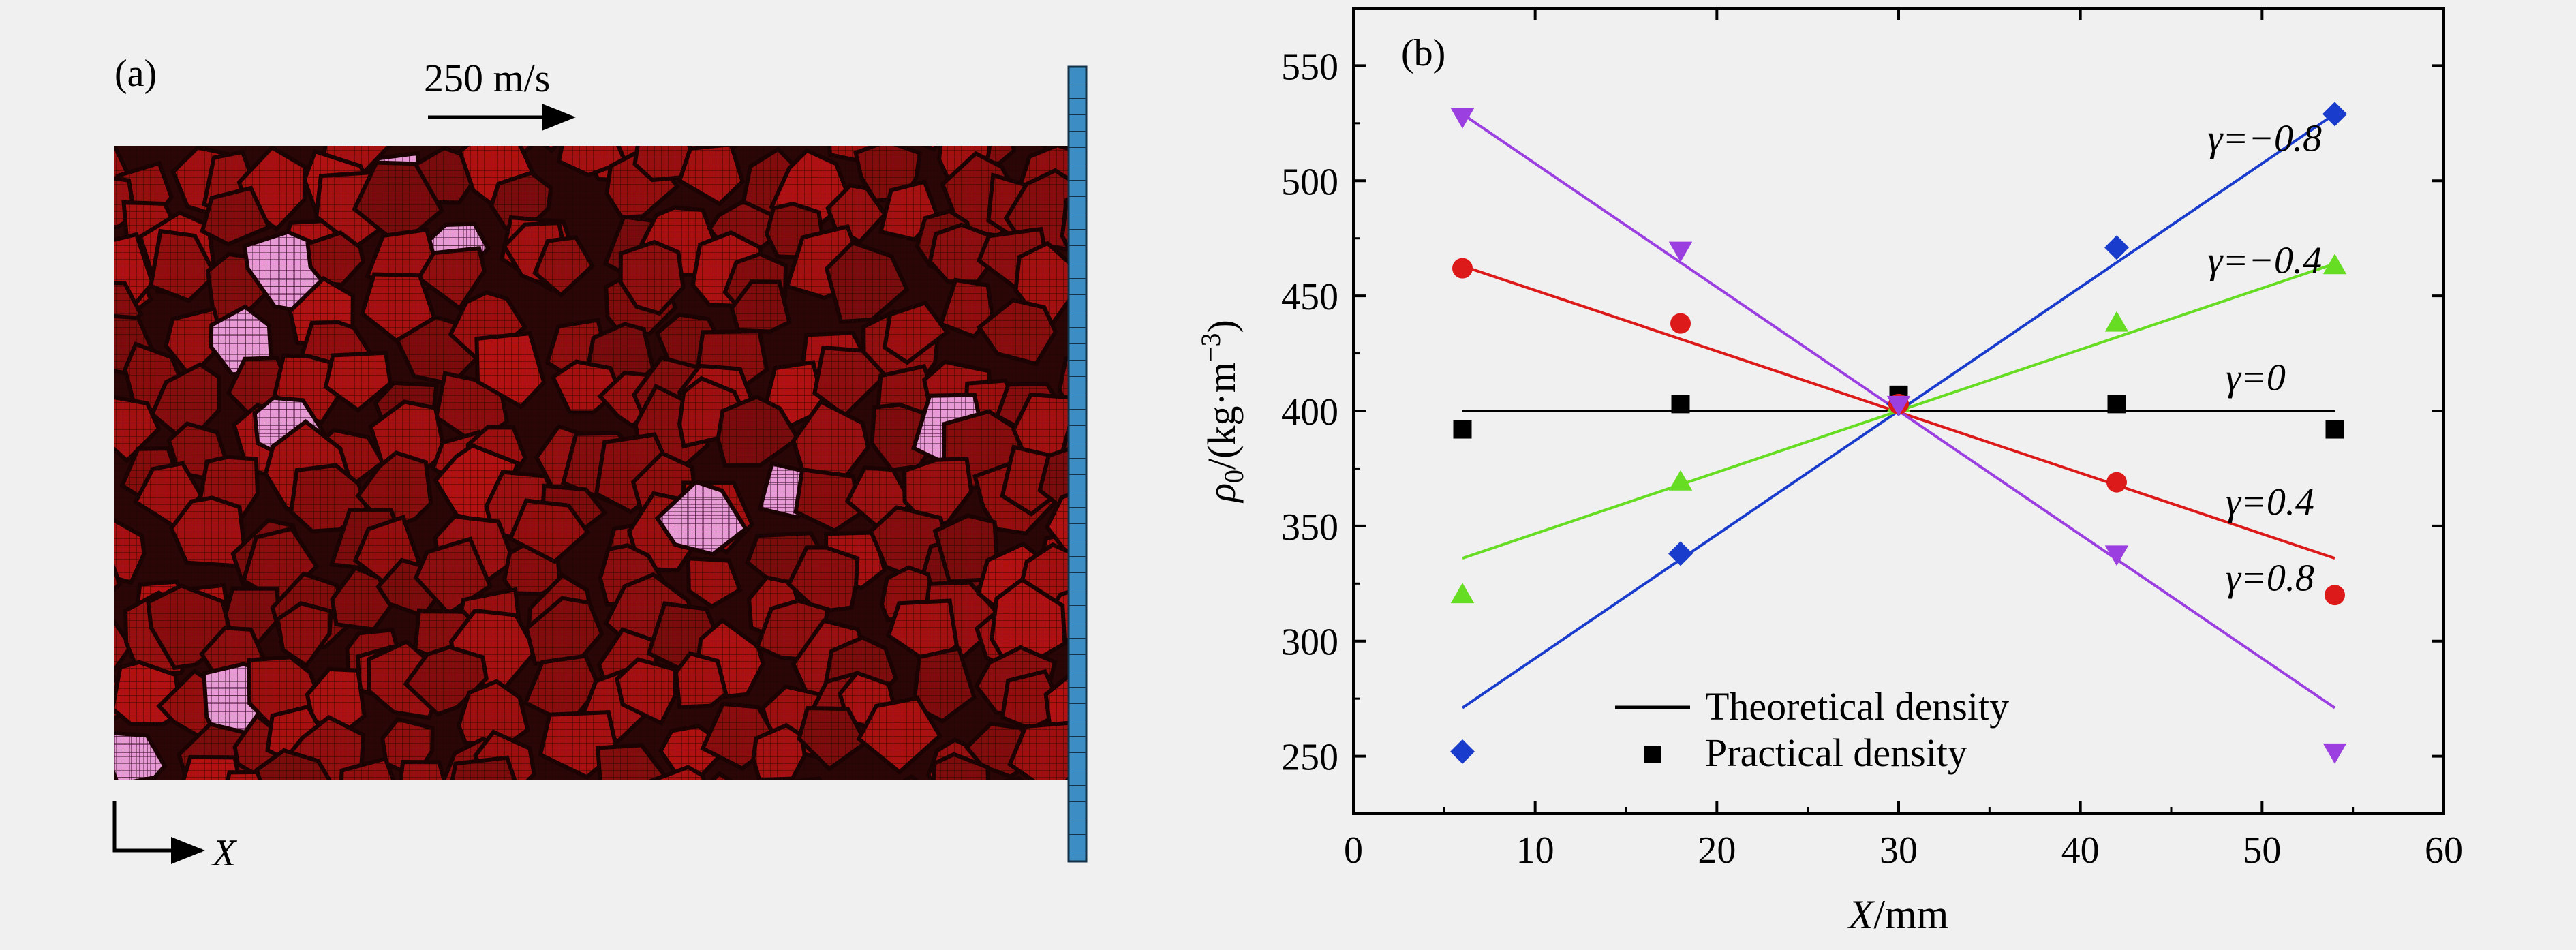 The image size is (2576, 950). Describe the element at coordinates (1309, 182) in the screenshot. I see `y-tick-label: 500` at that location.